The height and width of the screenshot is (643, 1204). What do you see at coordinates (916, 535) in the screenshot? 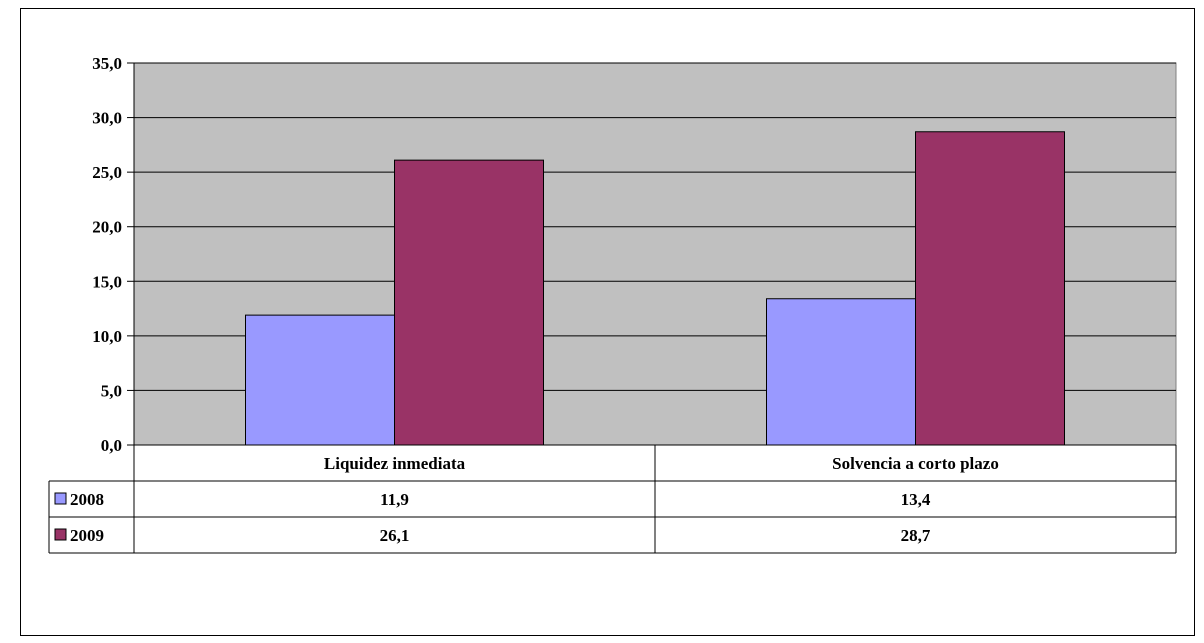
I see `data-label: 28,7` at bounding box center [916, 535].